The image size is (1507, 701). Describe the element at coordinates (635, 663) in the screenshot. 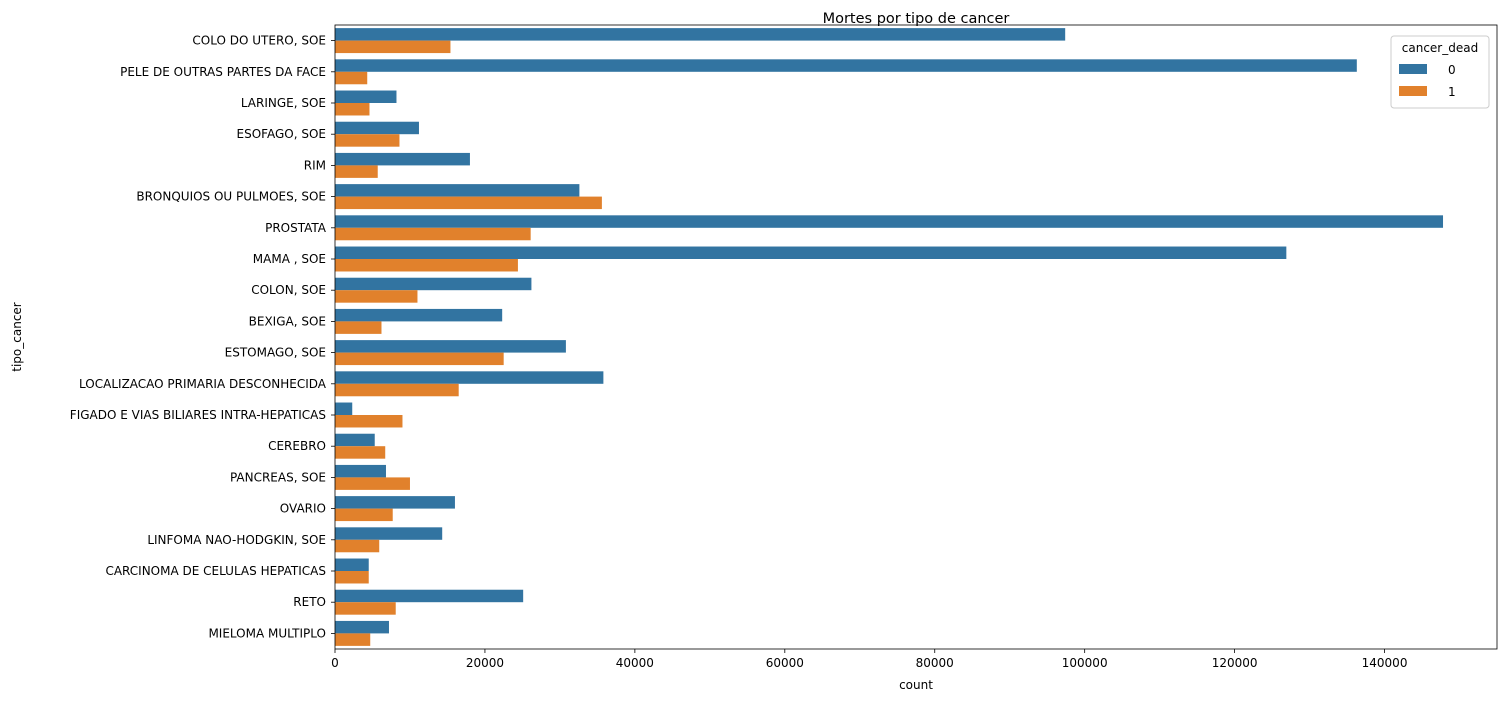

I see `x-tick-label: 40000` at that location.